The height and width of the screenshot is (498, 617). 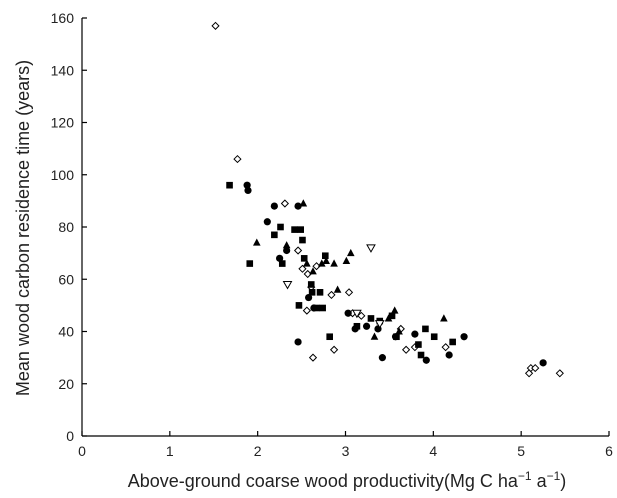 I want to click on y-tick-label: 120, so click(x=63, y=123).